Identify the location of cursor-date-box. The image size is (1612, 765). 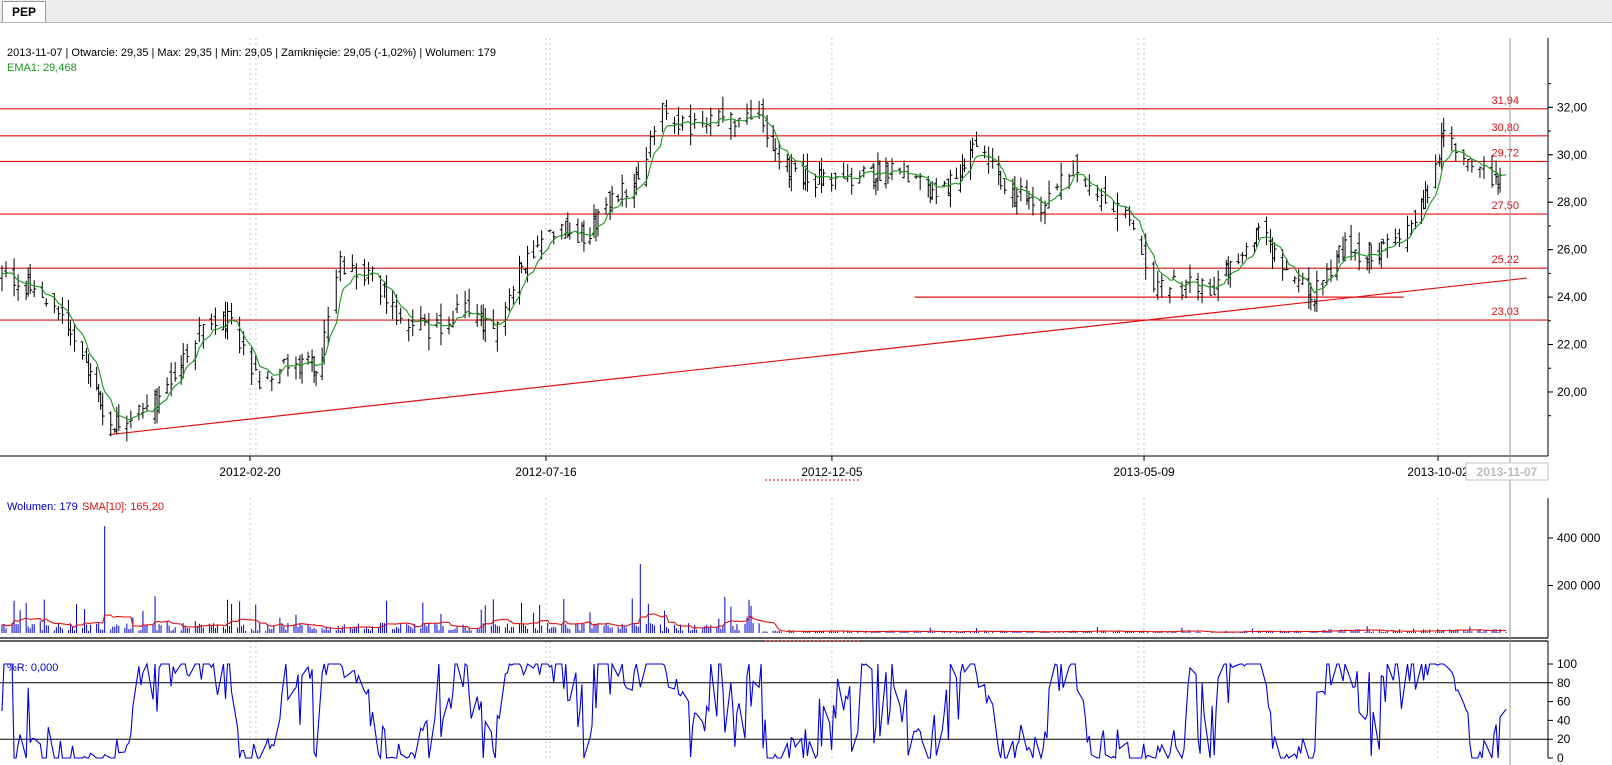
(1507, 471).